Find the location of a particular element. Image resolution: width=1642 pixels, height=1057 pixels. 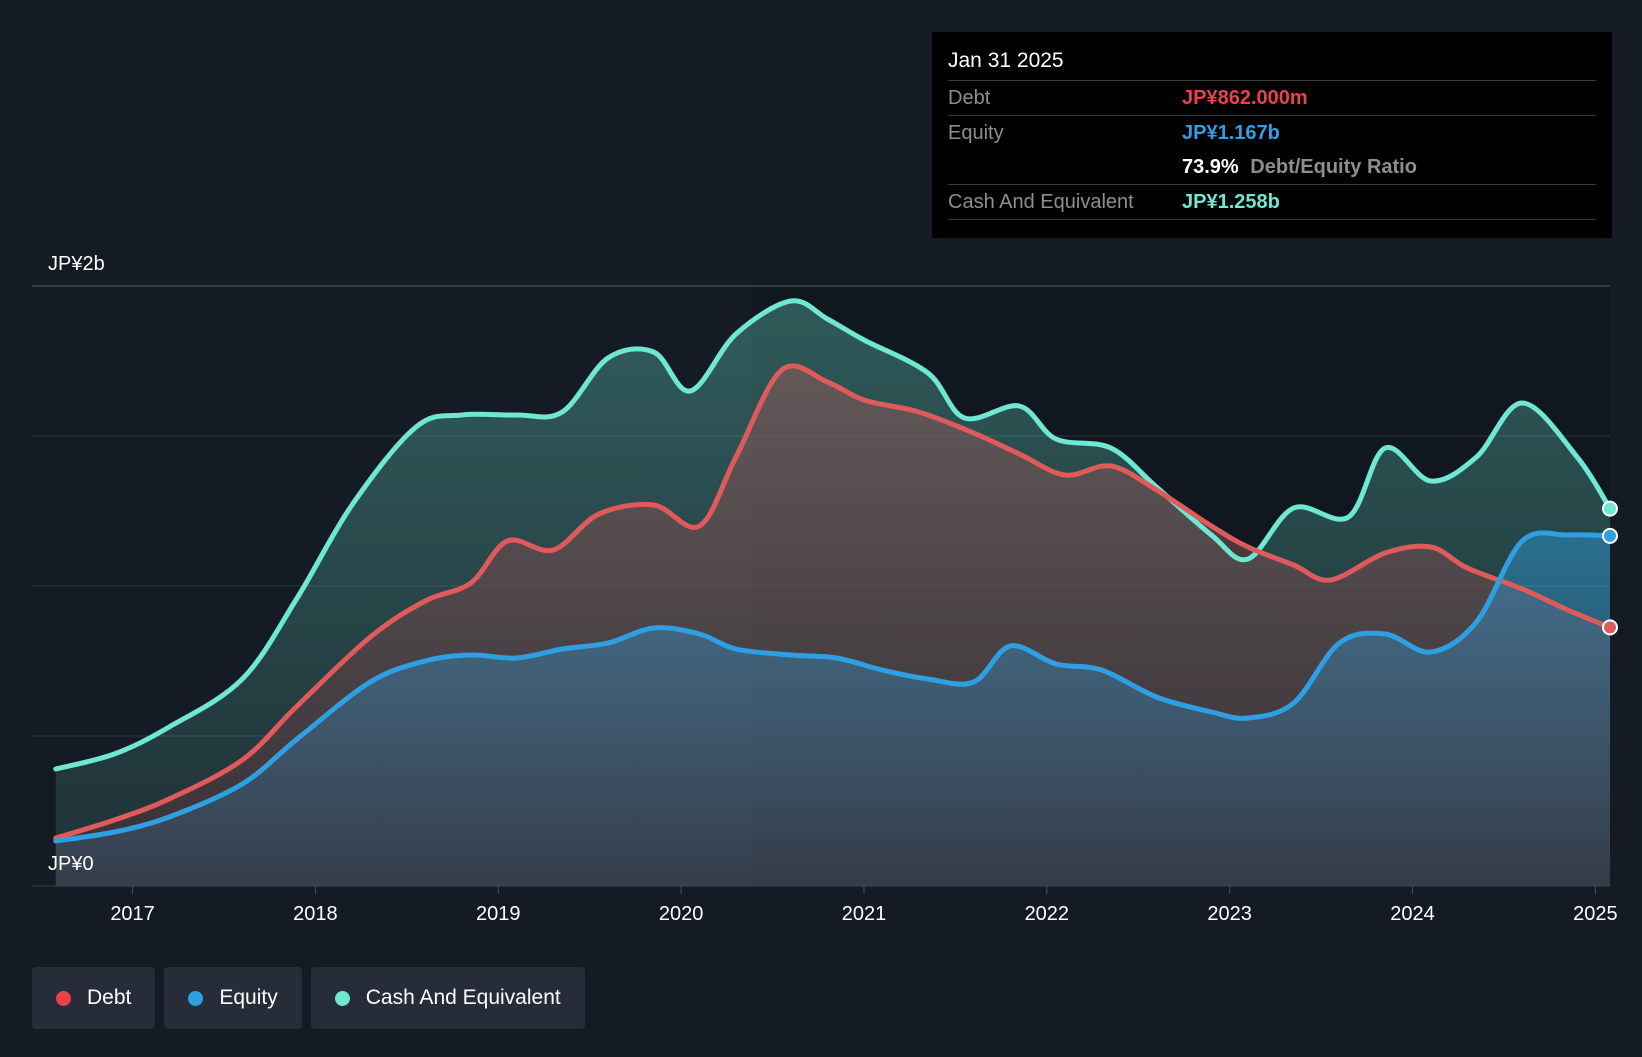

tooltip-cash-value: JP¥1.258b is located at coordinates (1231, 202).